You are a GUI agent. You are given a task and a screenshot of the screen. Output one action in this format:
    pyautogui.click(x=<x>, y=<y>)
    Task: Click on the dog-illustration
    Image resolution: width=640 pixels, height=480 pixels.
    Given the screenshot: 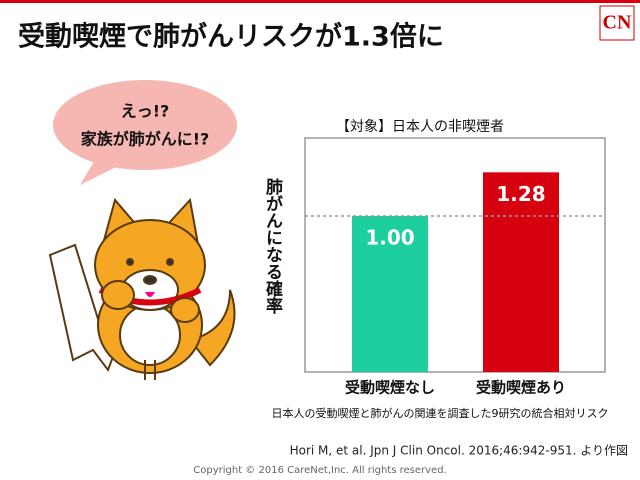 What is the action you would take?
    pyautogui.click(x=142, y=288)
    